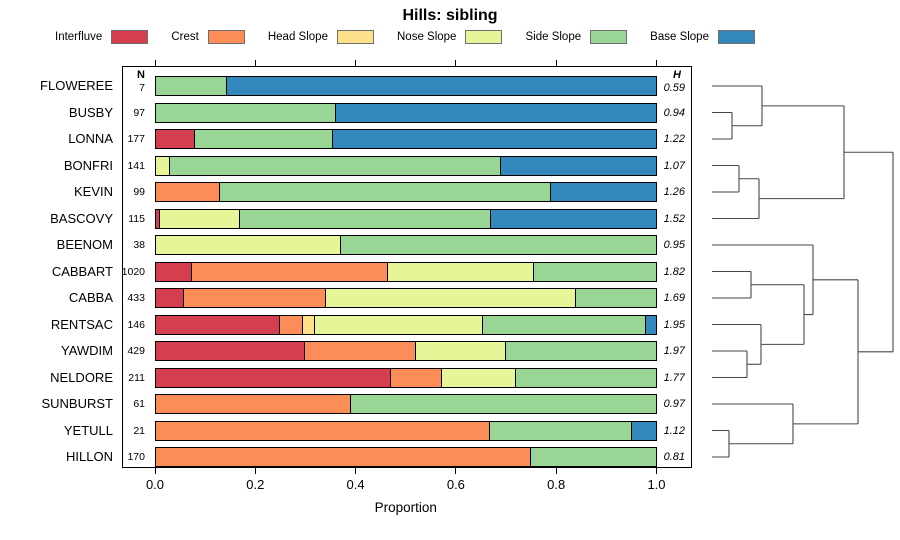  I want to click on n-value: 170, so click(136, 457).